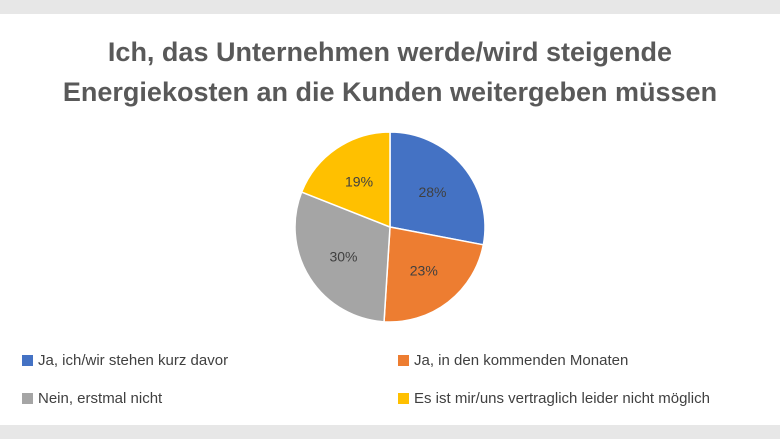 The height and width of the screenshot is (439, 780). I want to click on slice-ja-kommende-monate, so click(434, 274).